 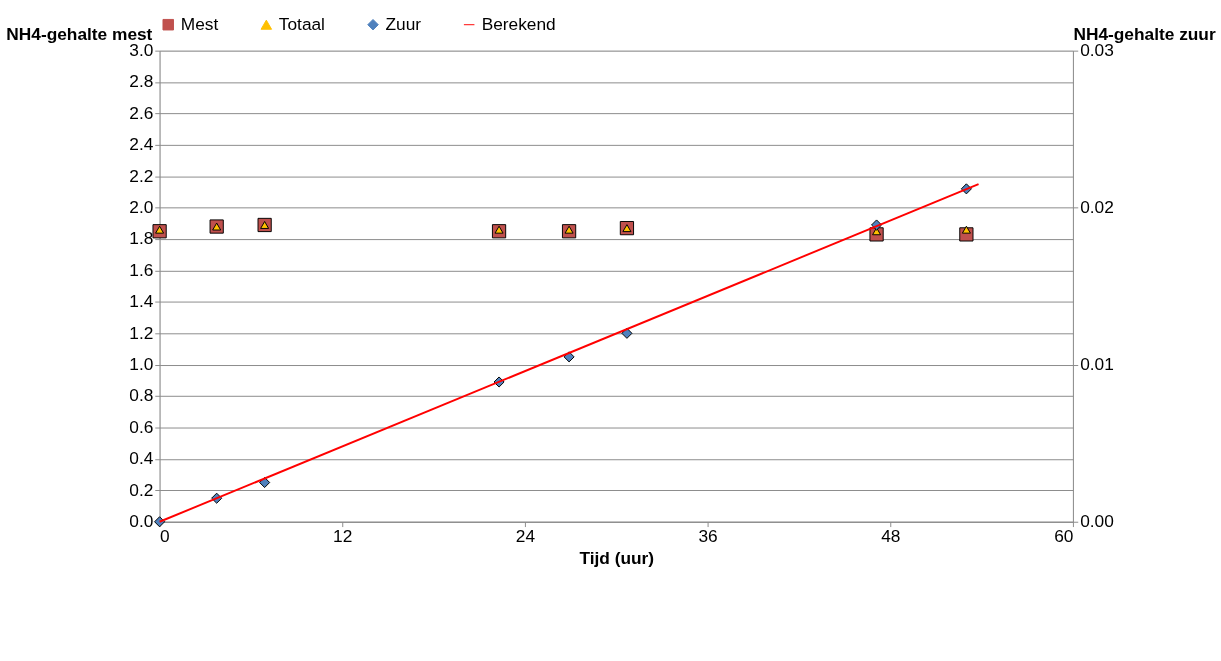 What do you see at coordinates (141, 238) in the screenshot?
I see `y-tick-label: 1.8` at bounding box center [141, 238].